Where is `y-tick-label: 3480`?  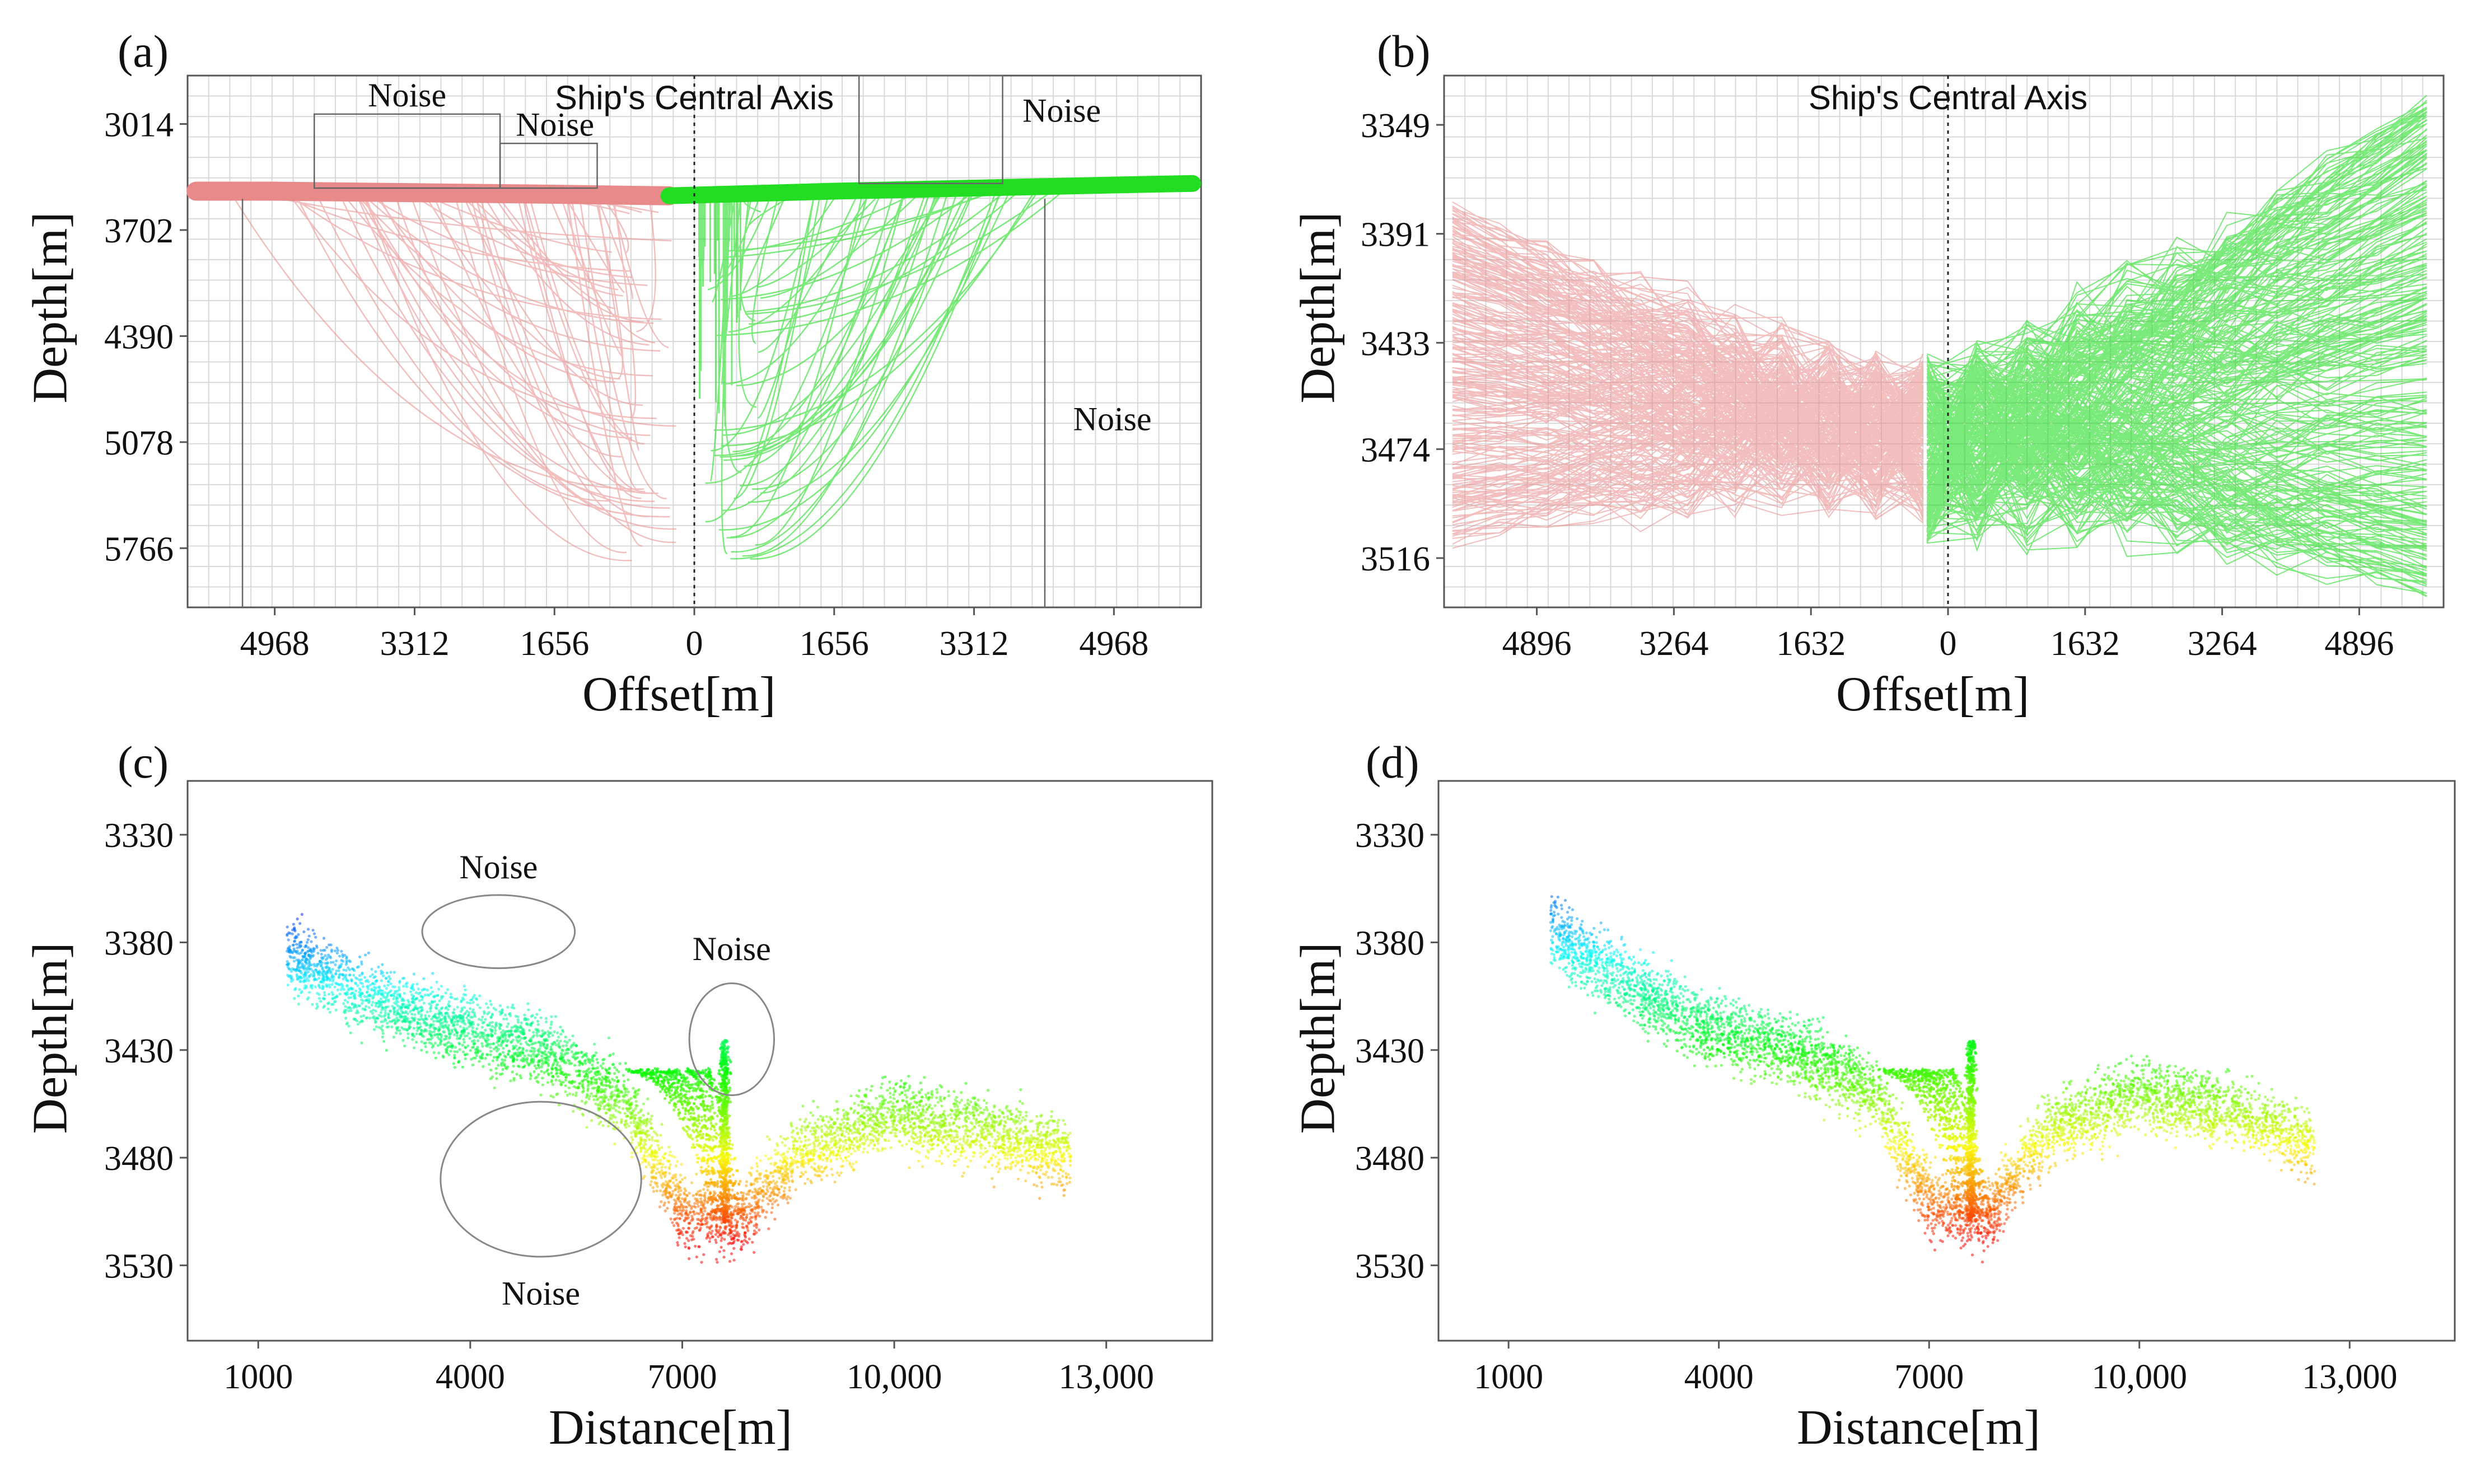 y-tick-label: 3480 is located at coordinates (139, 1159).